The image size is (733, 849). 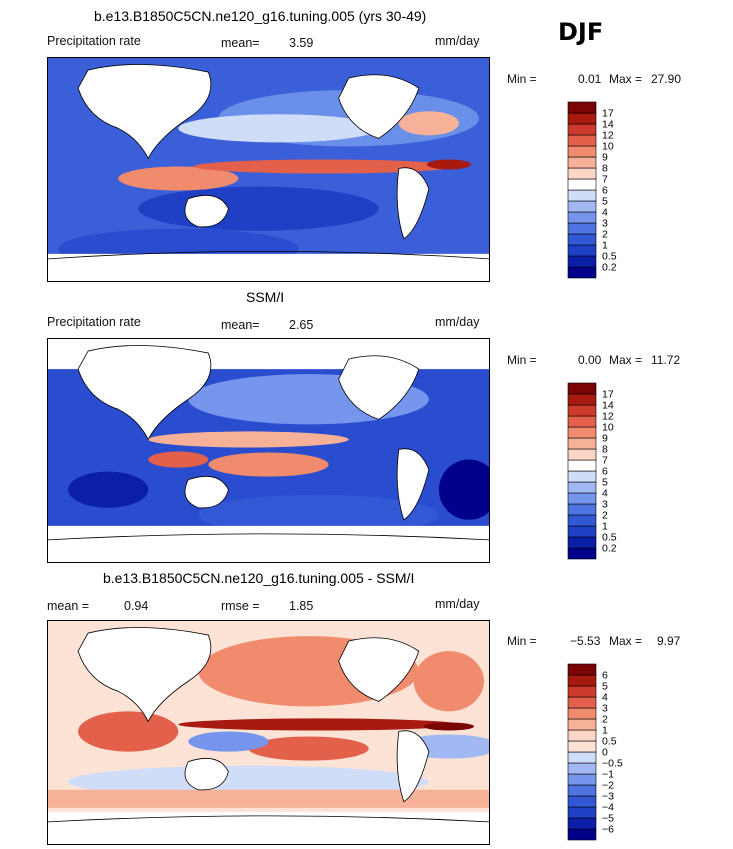 What do you see at coordinates (590, 79) in the screenshot?
I see `panel1-min-value: 0.01` at bounding box center [590, 79].